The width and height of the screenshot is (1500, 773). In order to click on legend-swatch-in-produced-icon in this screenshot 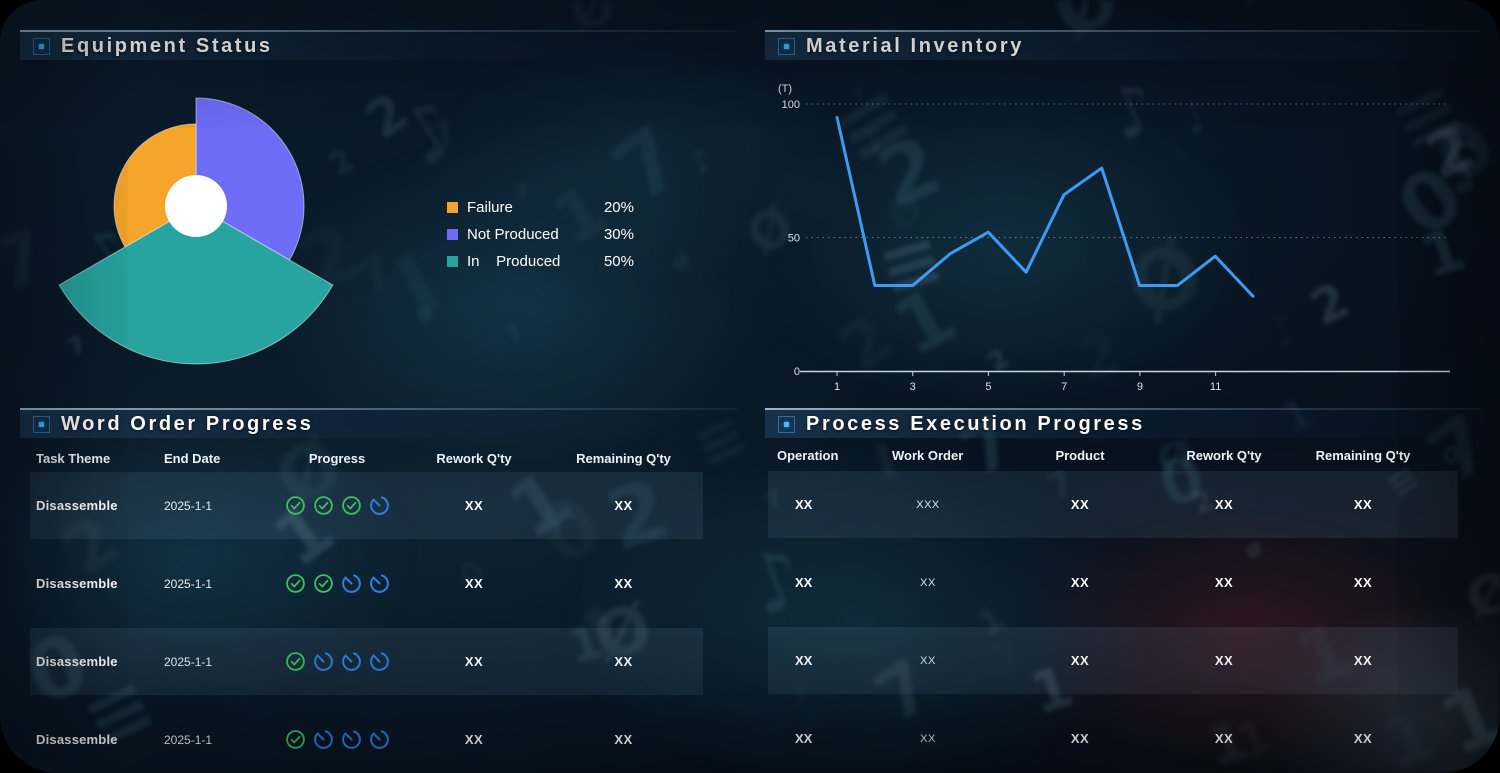, I will do `click(452, 261)`.